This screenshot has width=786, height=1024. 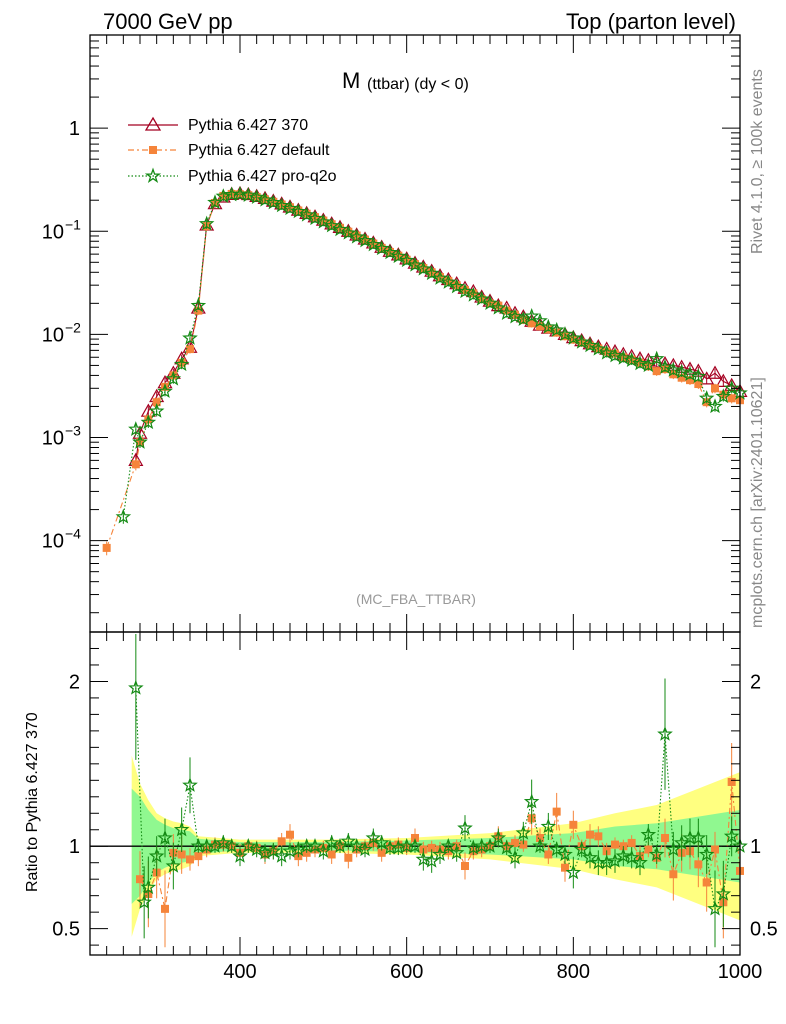 What do you see at coordinates (153, 150) in the screenshot?
I see `legend-square-marker` at bounding box center [153, 150].